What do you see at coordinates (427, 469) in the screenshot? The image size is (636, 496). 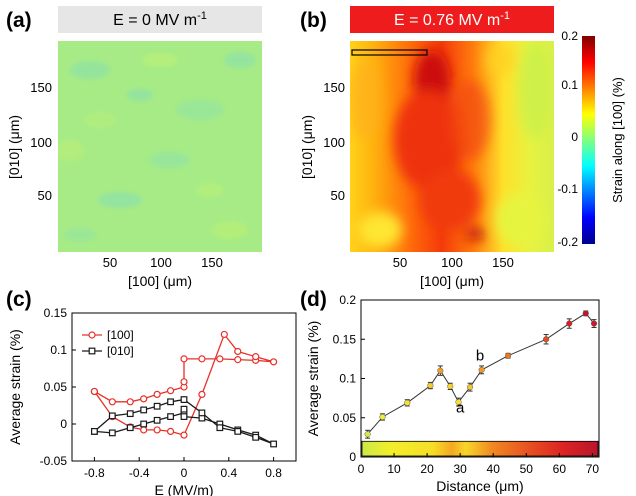 I see `x-tick-label-d: 20` at bounding box center [427, 469].